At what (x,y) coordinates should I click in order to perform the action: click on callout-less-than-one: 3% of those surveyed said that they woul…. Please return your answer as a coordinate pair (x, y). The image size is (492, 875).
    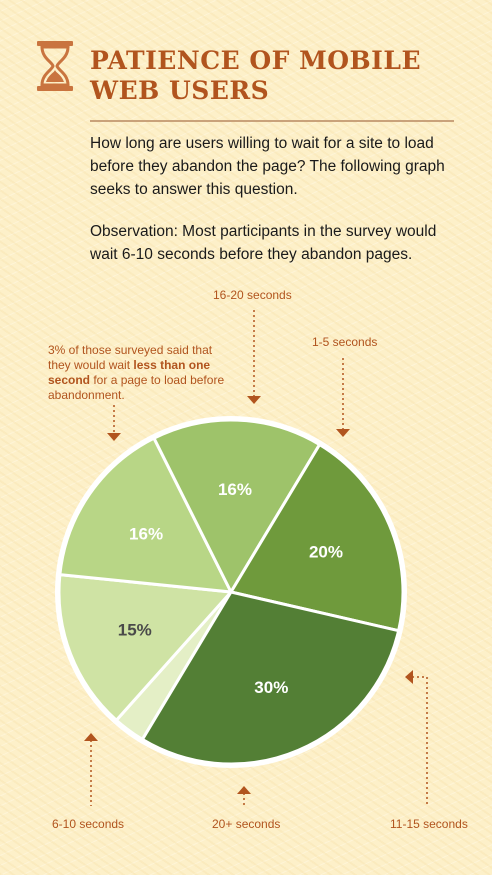
    Looking at the image, I should click on (143, 373).